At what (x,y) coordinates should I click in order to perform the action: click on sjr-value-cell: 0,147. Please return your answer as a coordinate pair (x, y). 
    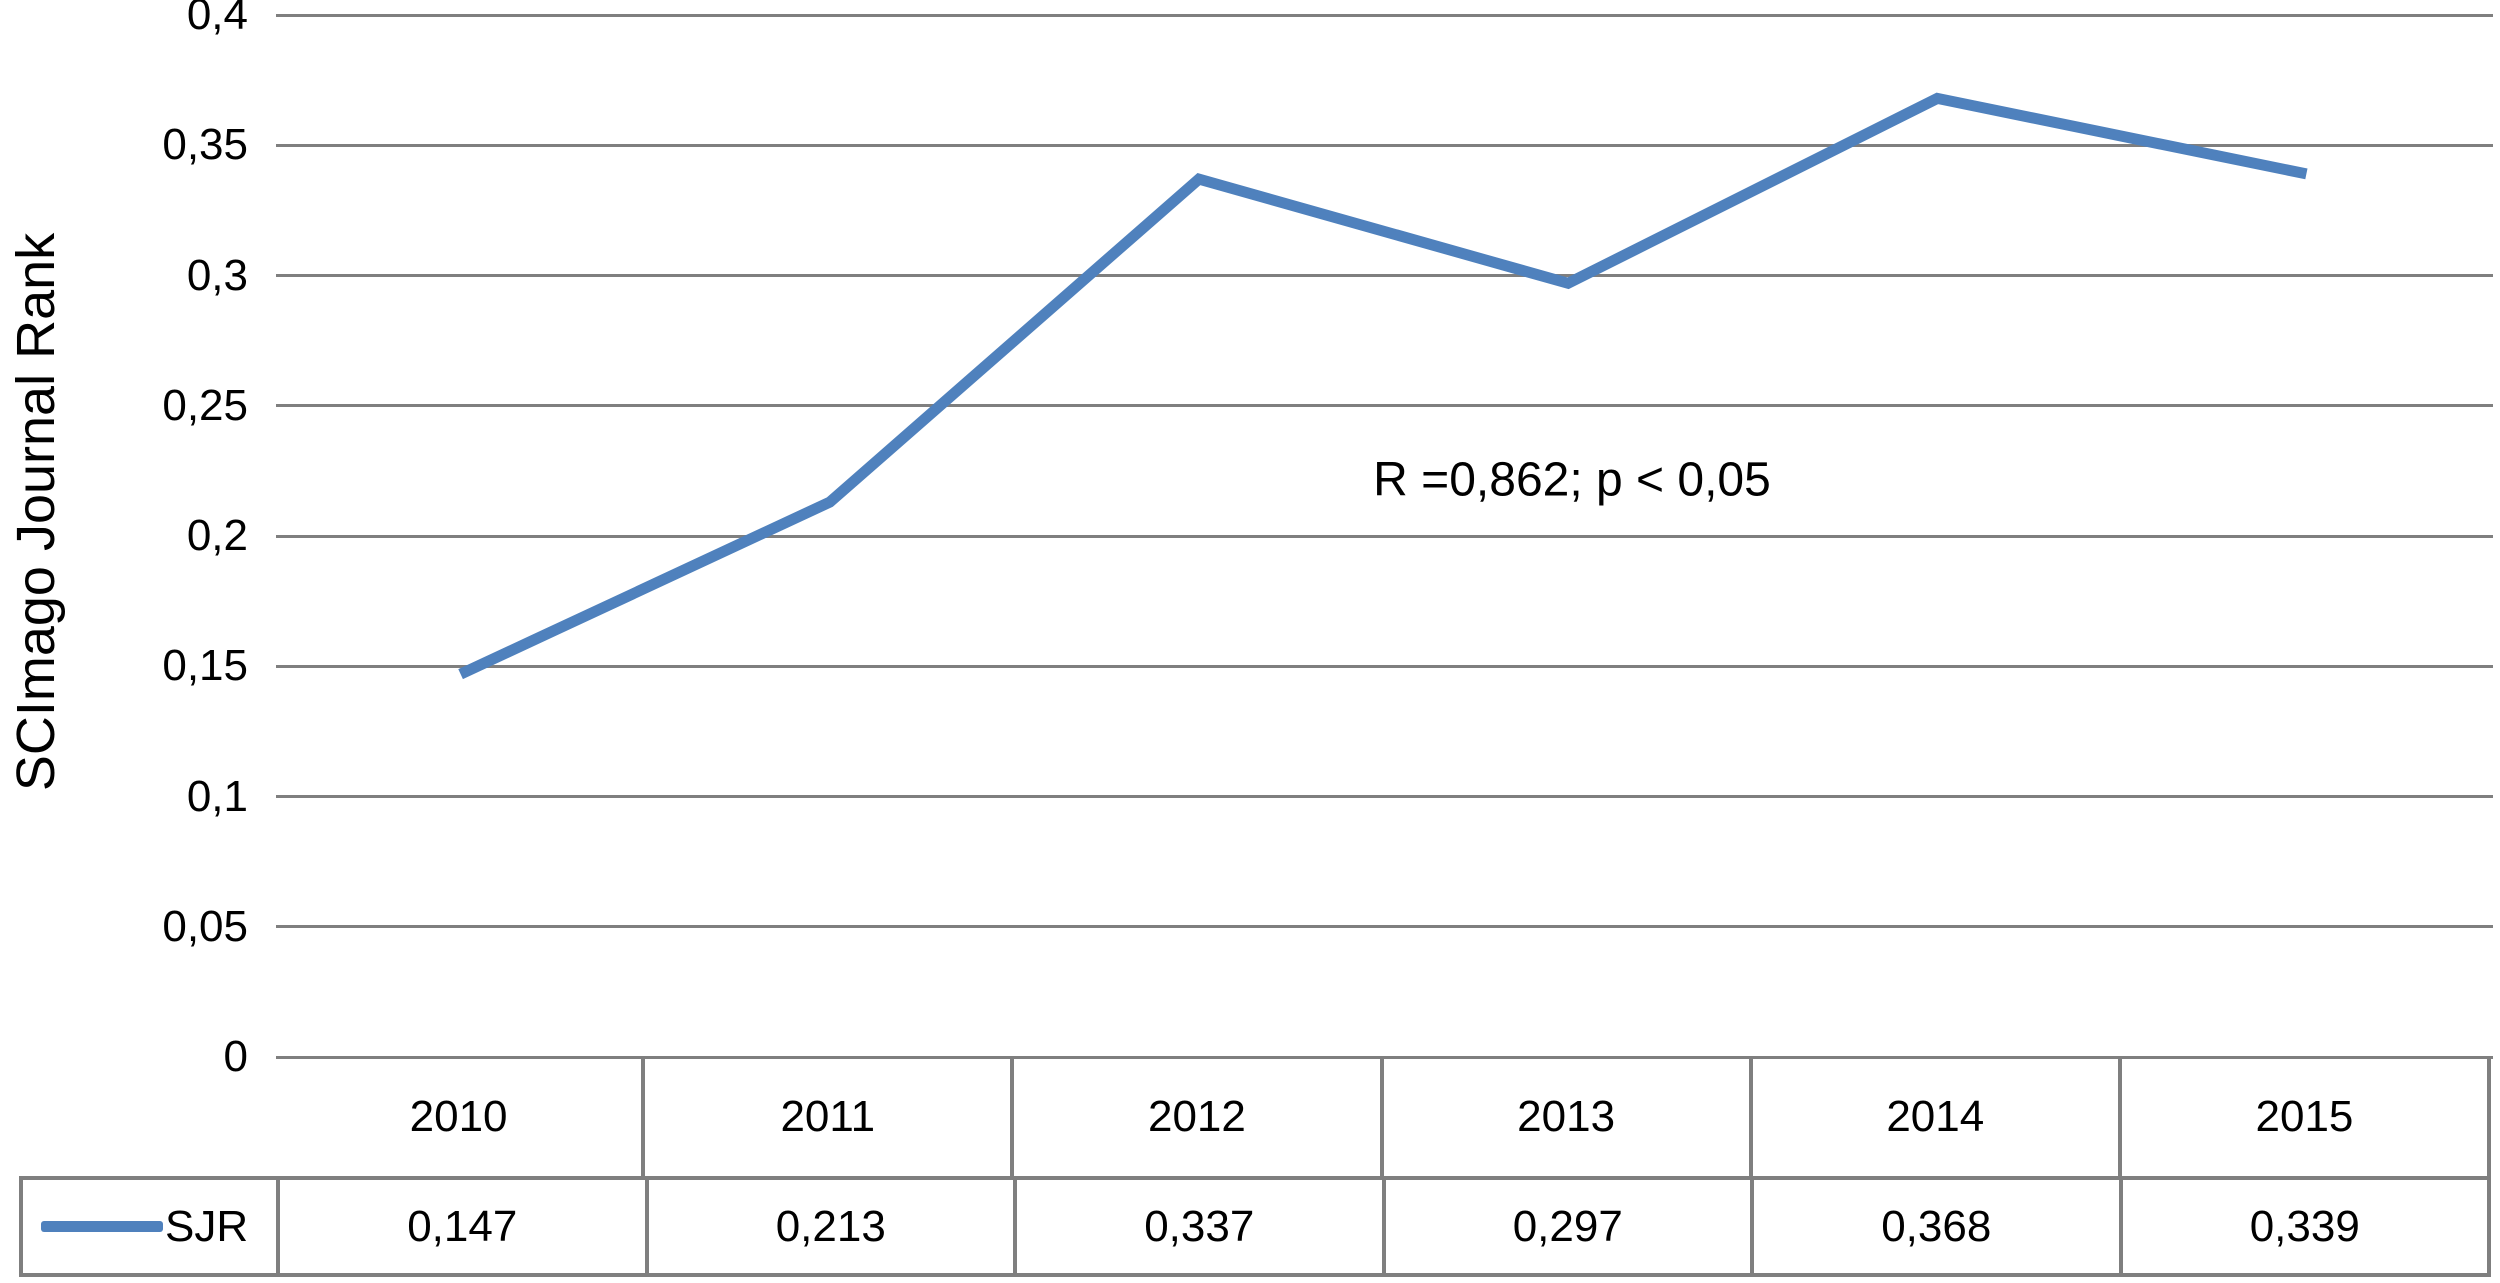
    Looking at the image, I should click on (460, 1226).